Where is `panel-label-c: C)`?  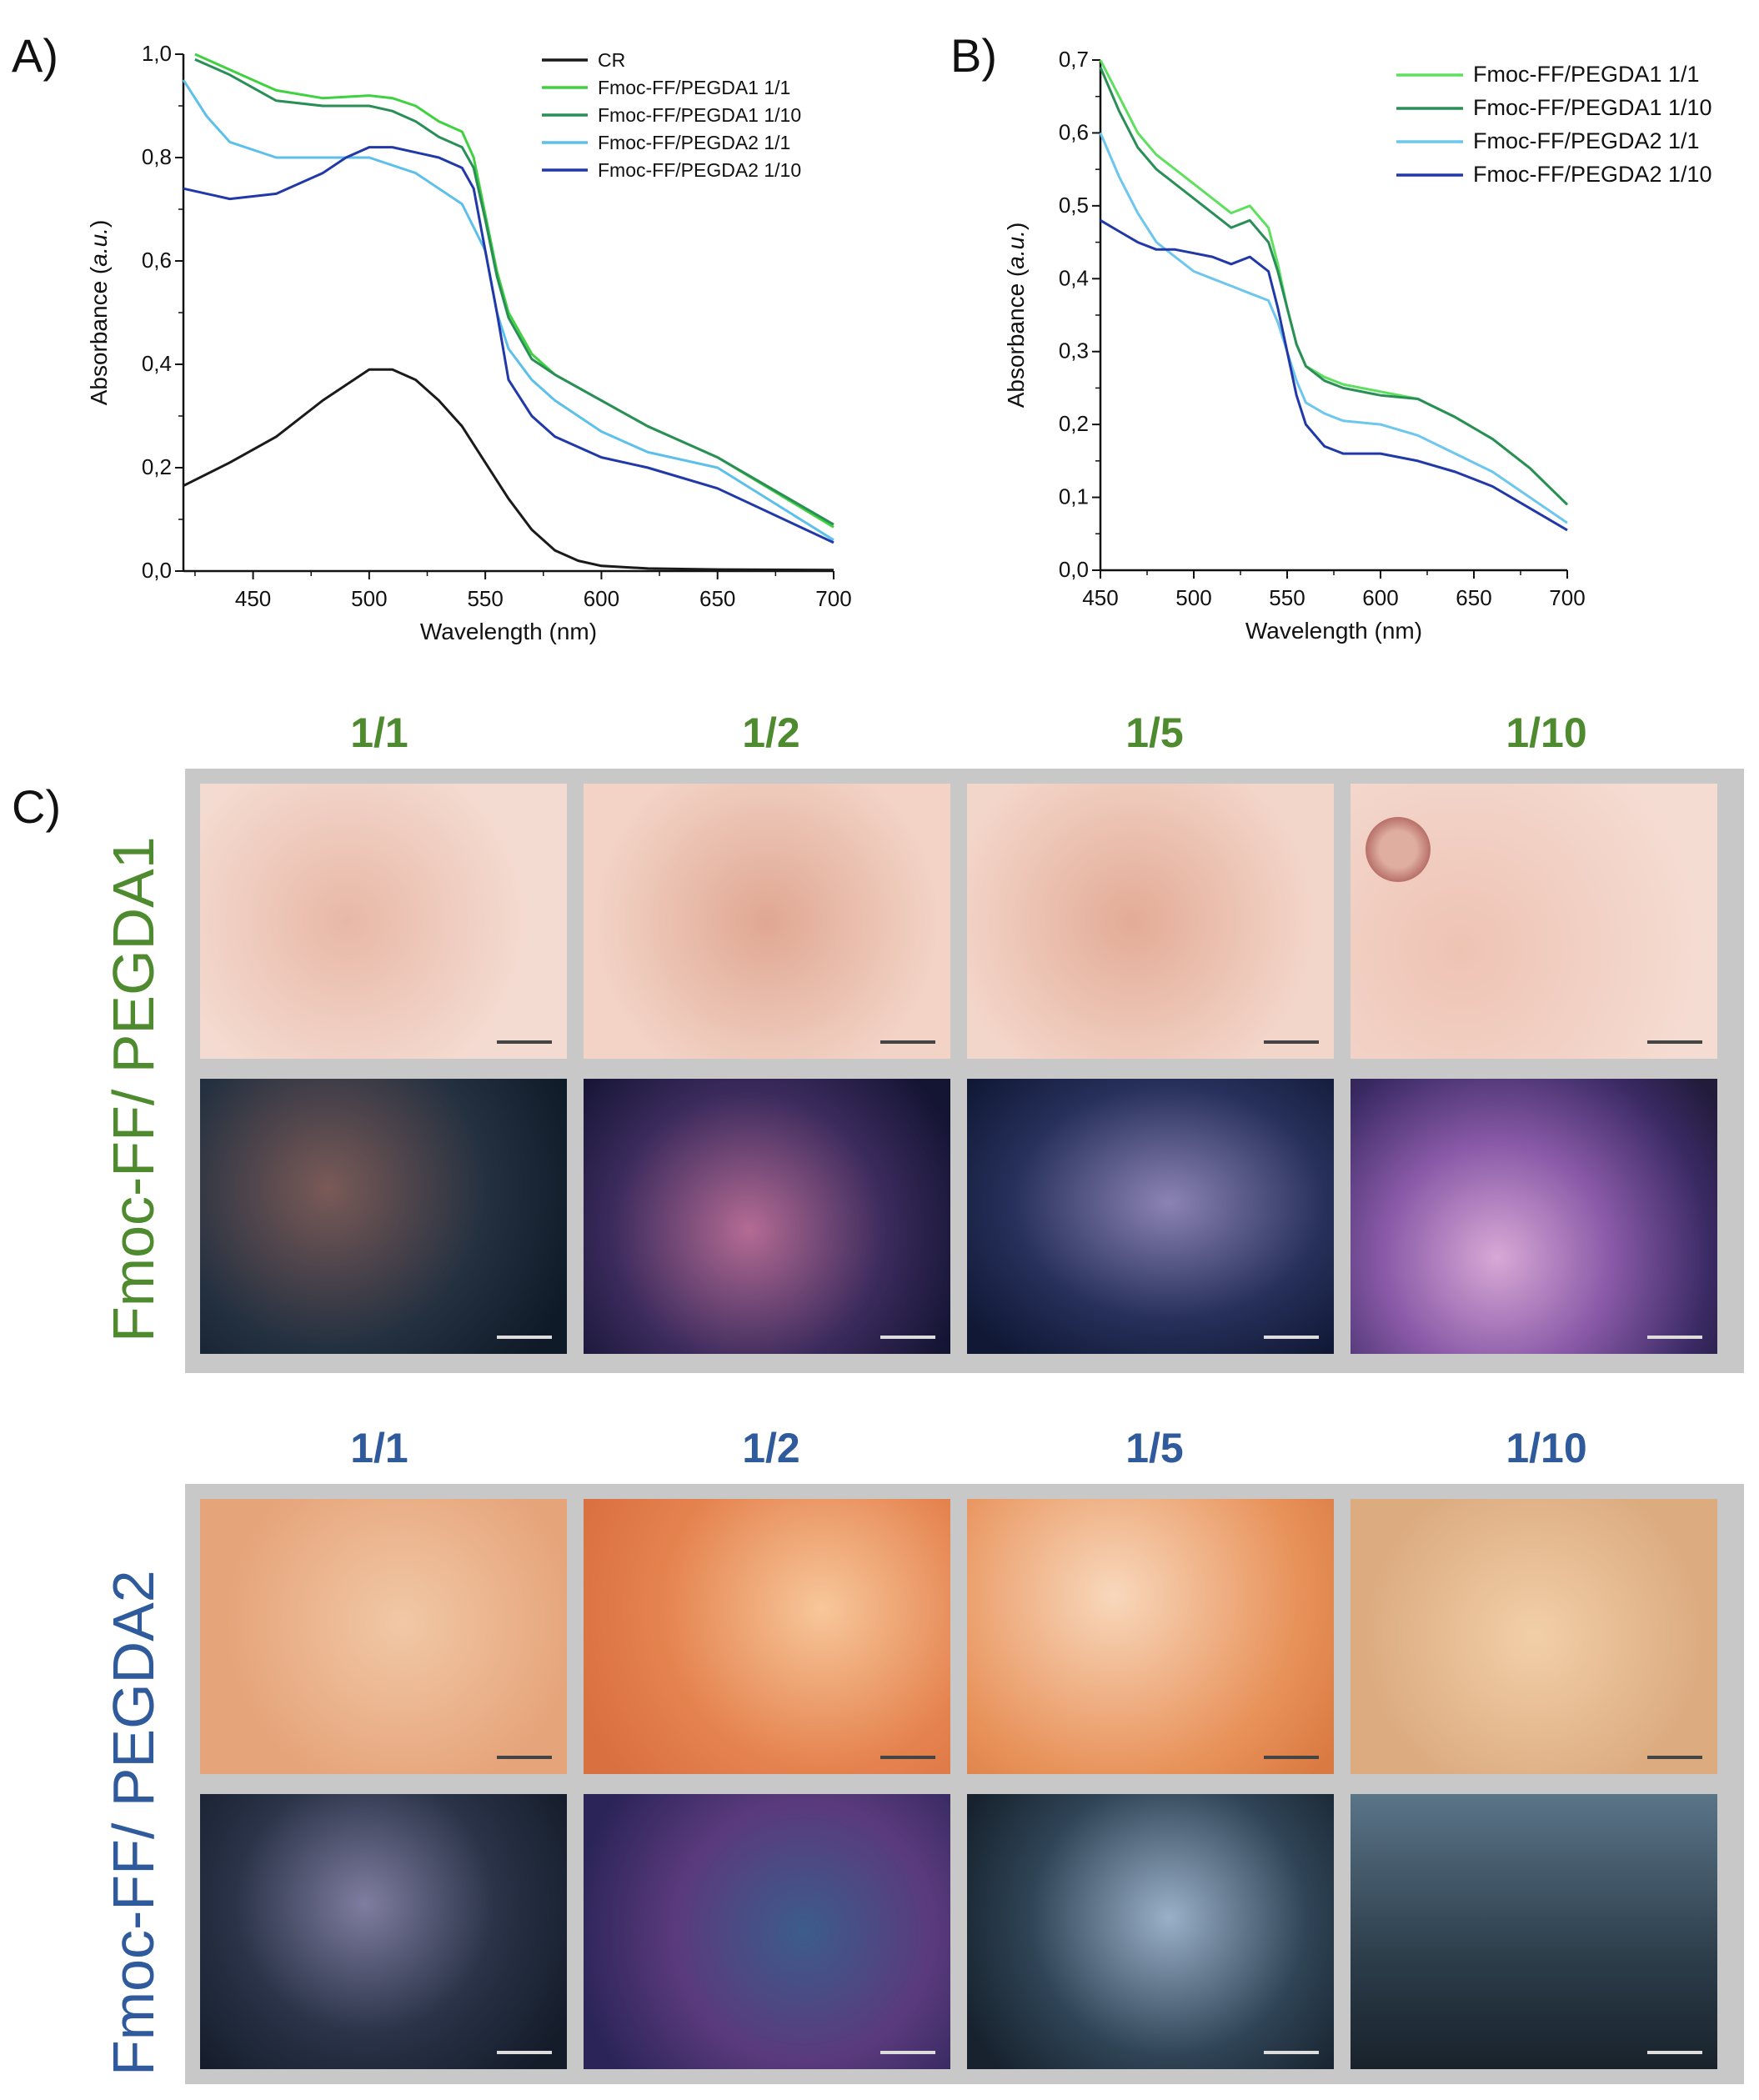 panel-label-c: C) is located at coordinates (37, 806).